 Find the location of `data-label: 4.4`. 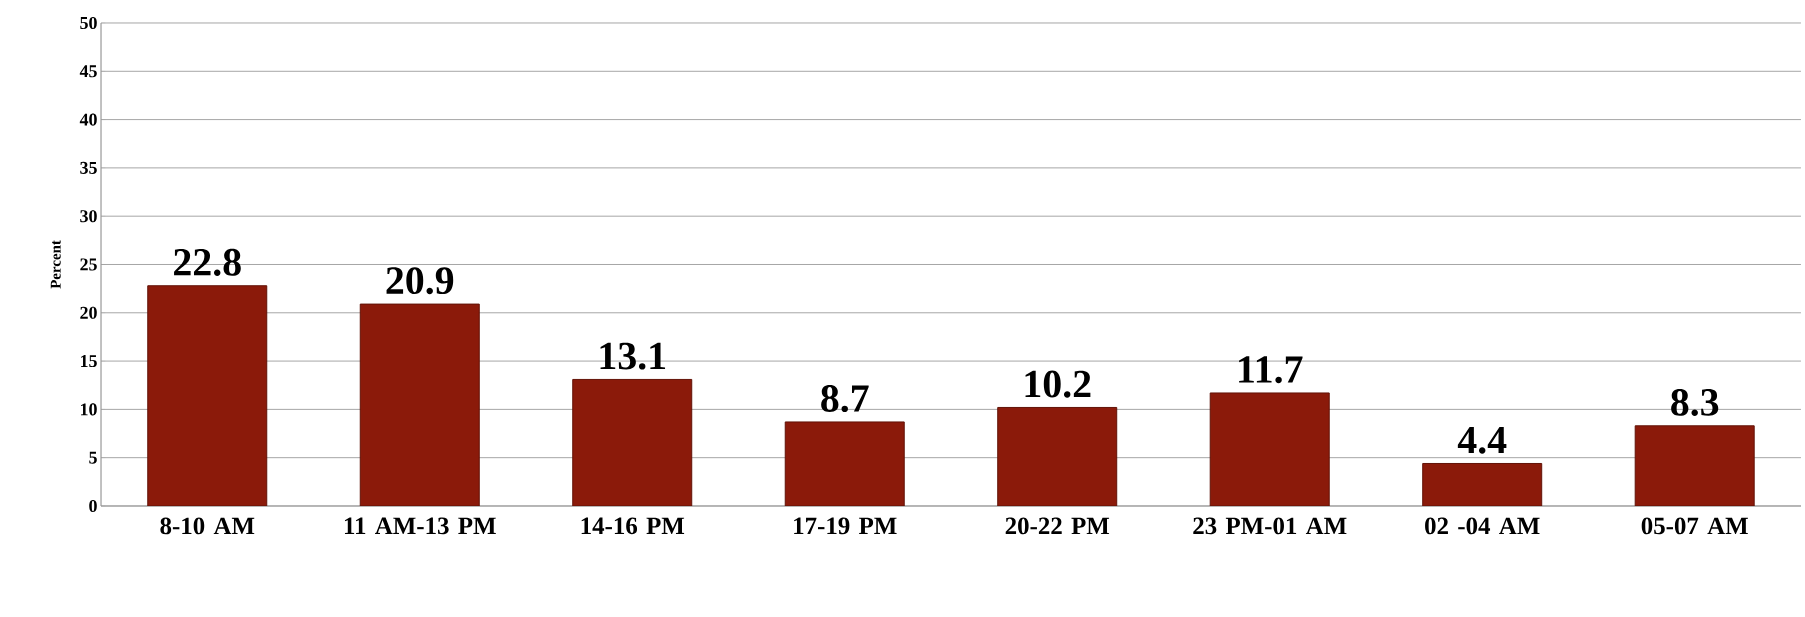

data-label: 4.4 is located at coordinates (1482, 440).